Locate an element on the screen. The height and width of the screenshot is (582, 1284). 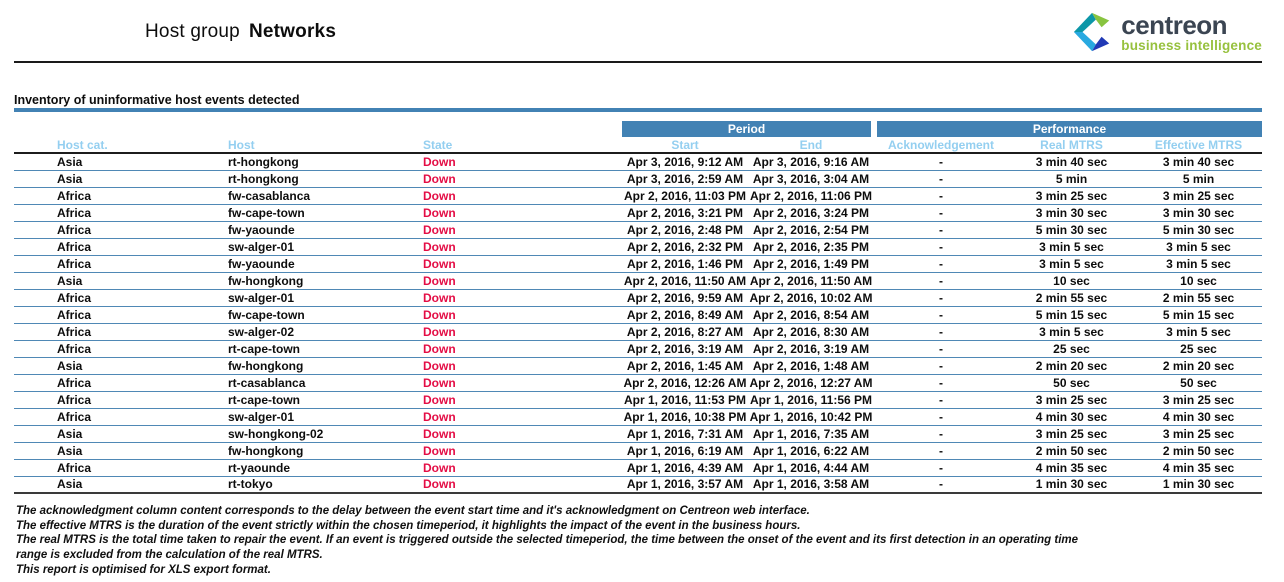
real-mtrs-cell: 5 min 30 sec is located at coordinates (1071, 229).